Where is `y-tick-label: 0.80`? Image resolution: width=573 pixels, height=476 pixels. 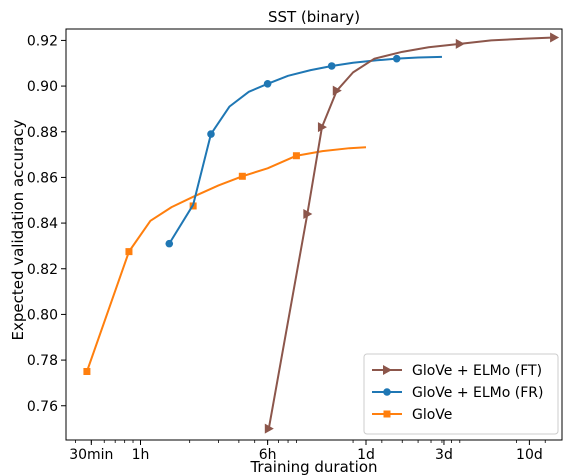 y-tick-label: 0.80 is located at coordinates (42, 315).